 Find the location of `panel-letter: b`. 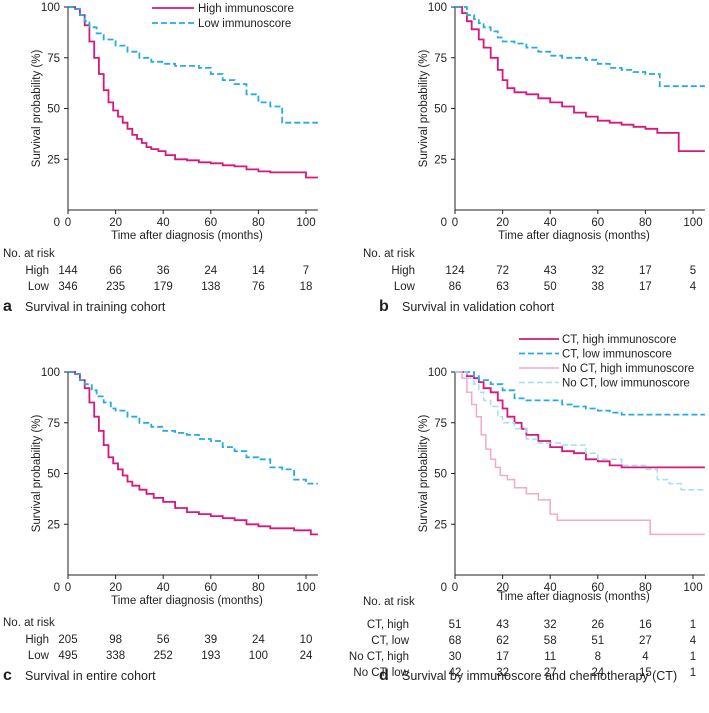

panel-letter: b is located at coordinates (384, 306).